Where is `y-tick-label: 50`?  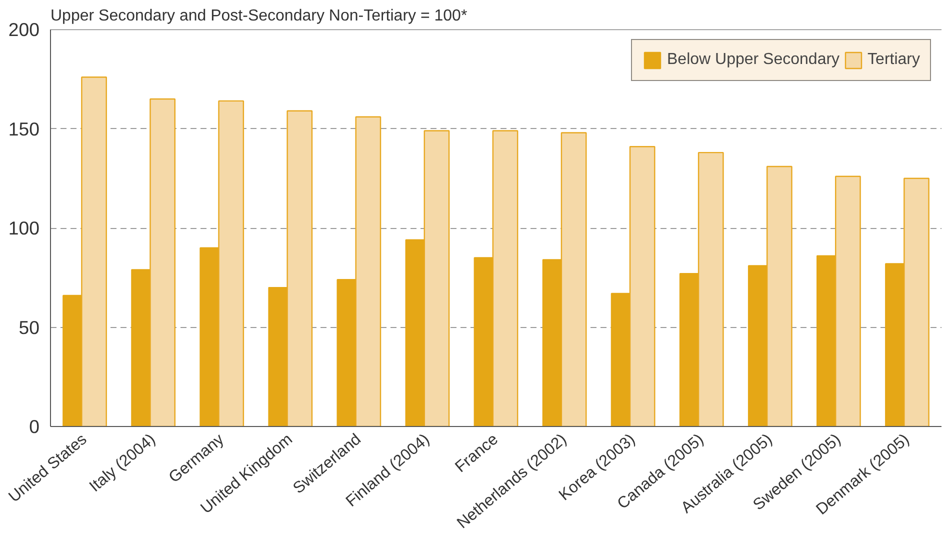
y-tick-label: 50 is located at coordinates (29, 327).